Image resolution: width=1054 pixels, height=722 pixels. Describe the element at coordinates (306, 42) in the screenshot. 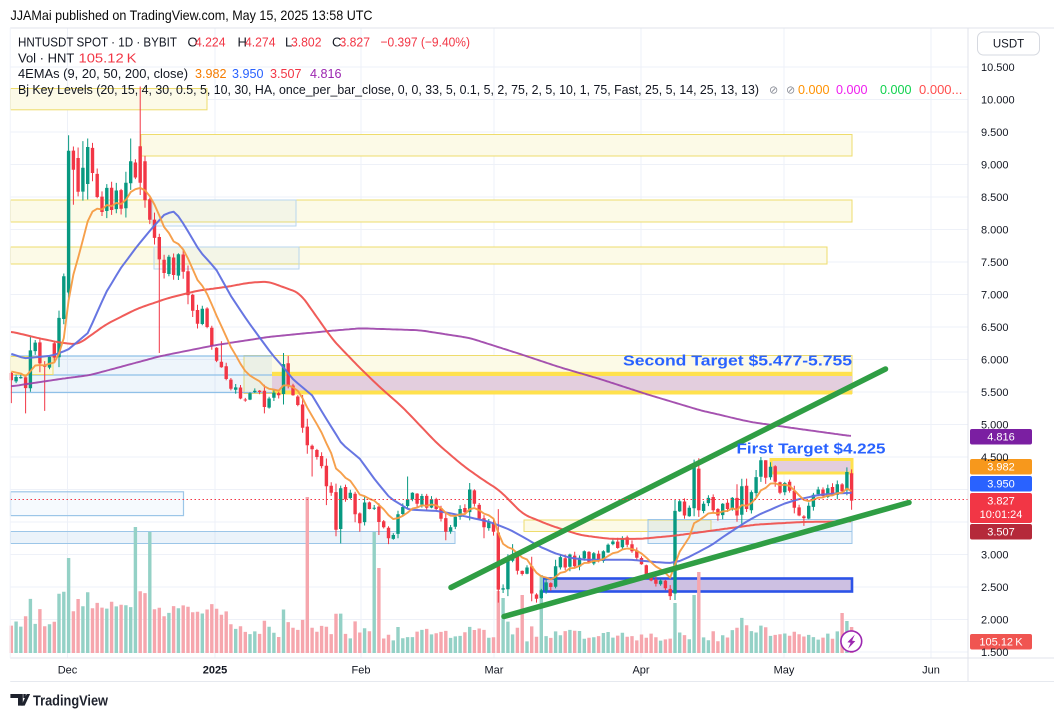

I see `svg-text: 3.802` at that location.